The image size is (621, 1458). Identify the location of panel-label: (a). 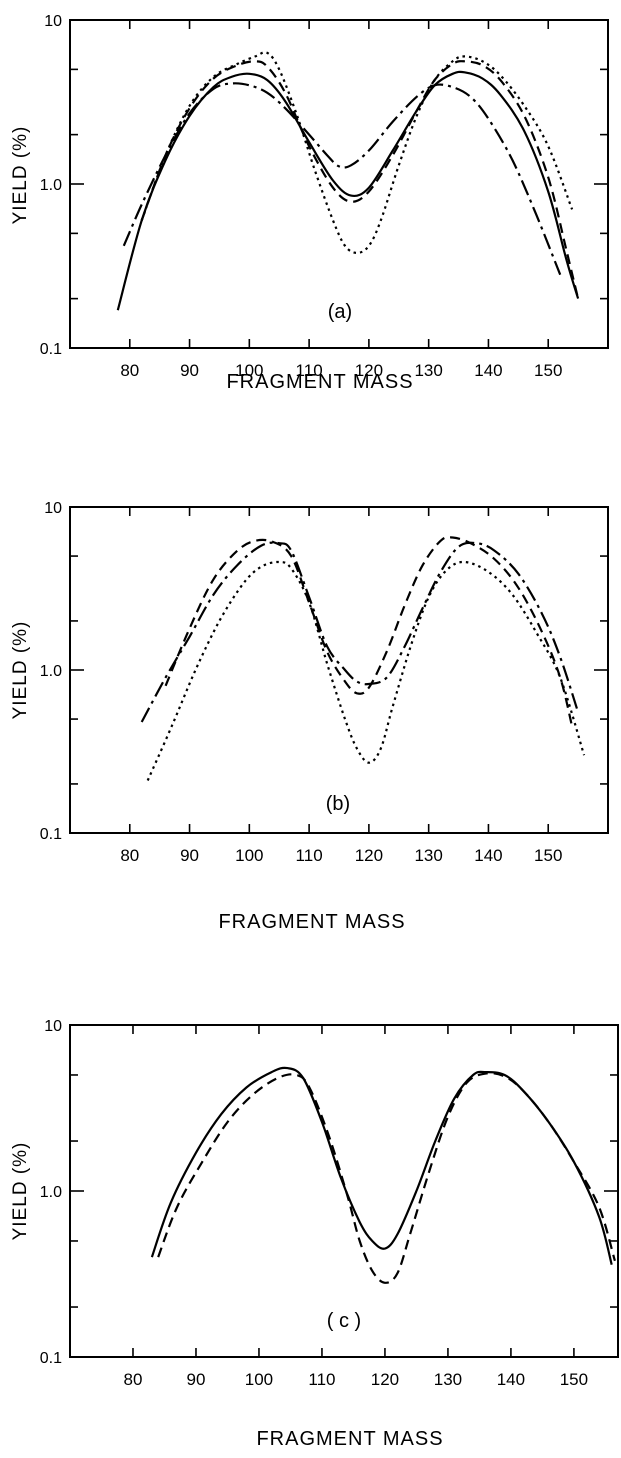
(340, 312).